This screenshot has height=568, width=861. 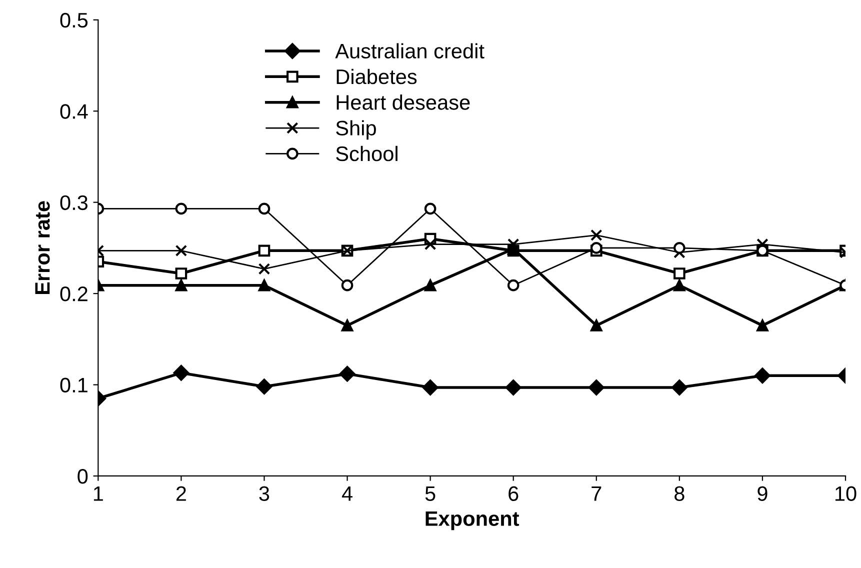 What do you see at coordinates (83, 476) in the screenshot?
I see `y-tick-label: 0` at bounding box center [83, 476].